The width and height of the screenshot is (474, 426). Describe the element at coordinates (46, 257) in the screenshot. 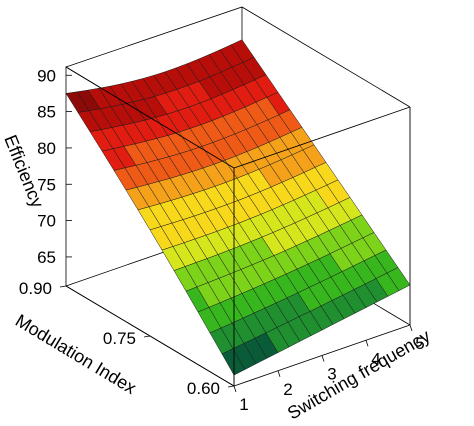

I see `z-tick-label: 65` at that location.